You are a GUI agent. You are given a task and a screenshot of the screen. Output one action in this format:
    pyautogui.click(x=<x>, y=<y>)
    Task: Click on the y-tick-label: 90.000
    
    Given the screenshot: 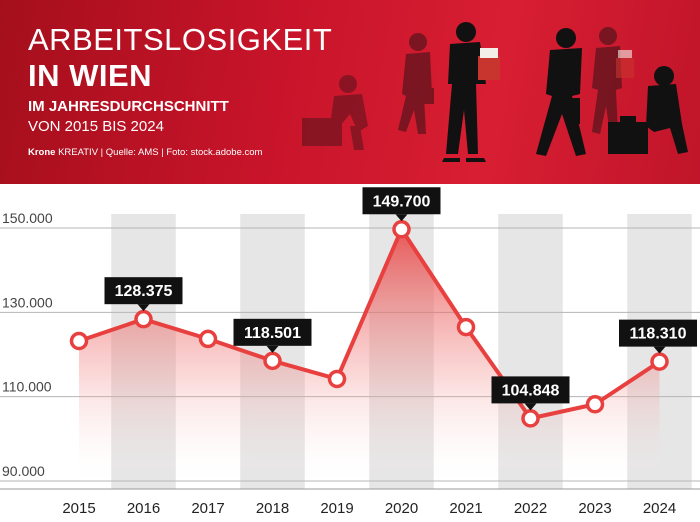 What is the action you would take?
    pyautogui.click(x=23, y=471)
    